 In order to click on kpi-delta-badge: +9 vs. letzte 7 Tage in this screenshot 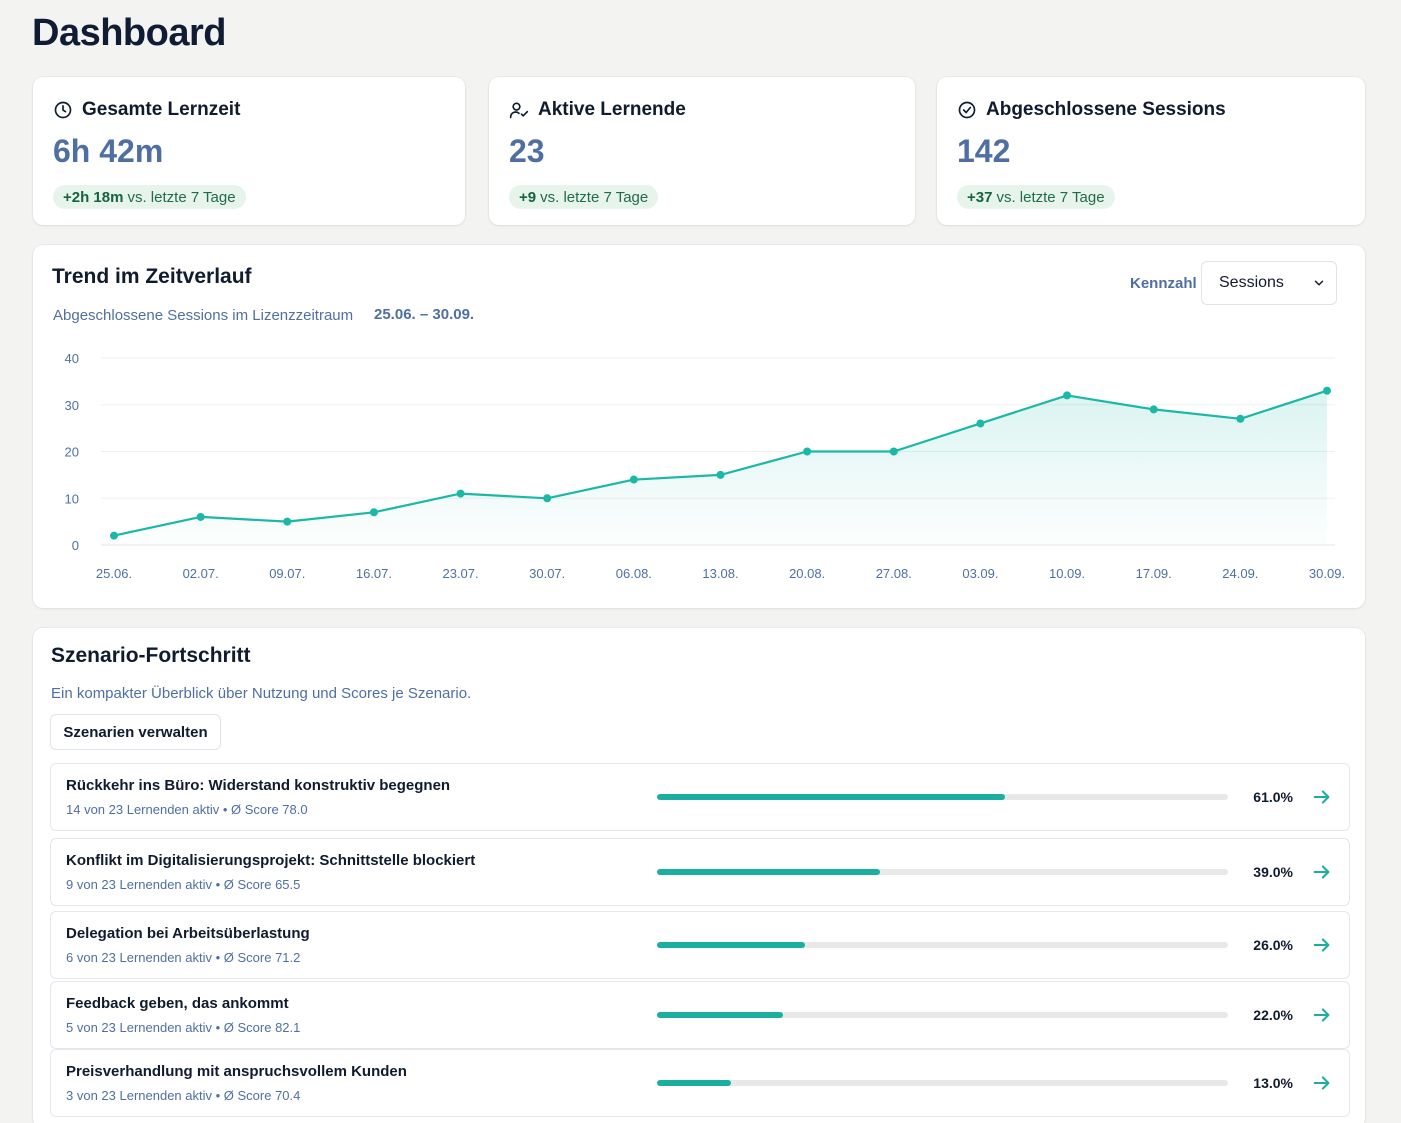, I will do `click(584, 197)`.